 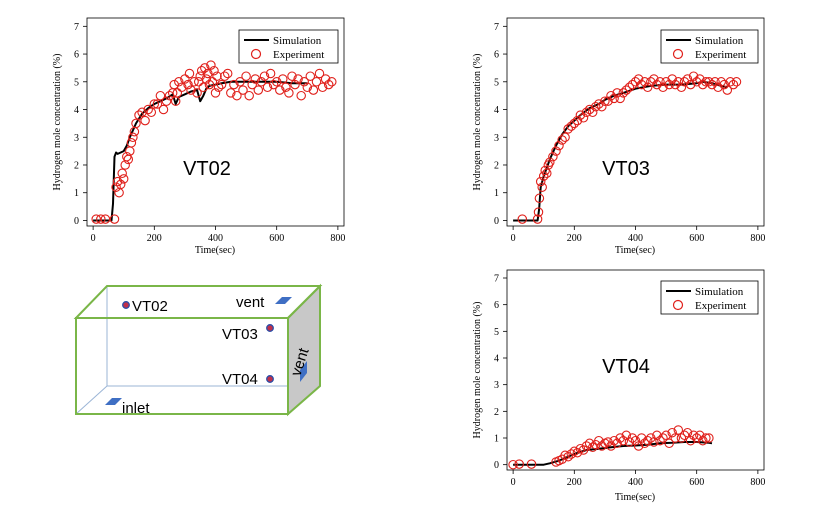 What do you see at coordinates (288, 46) in the screenshot?
I see `legend-box` at bounding box center [288, 46].